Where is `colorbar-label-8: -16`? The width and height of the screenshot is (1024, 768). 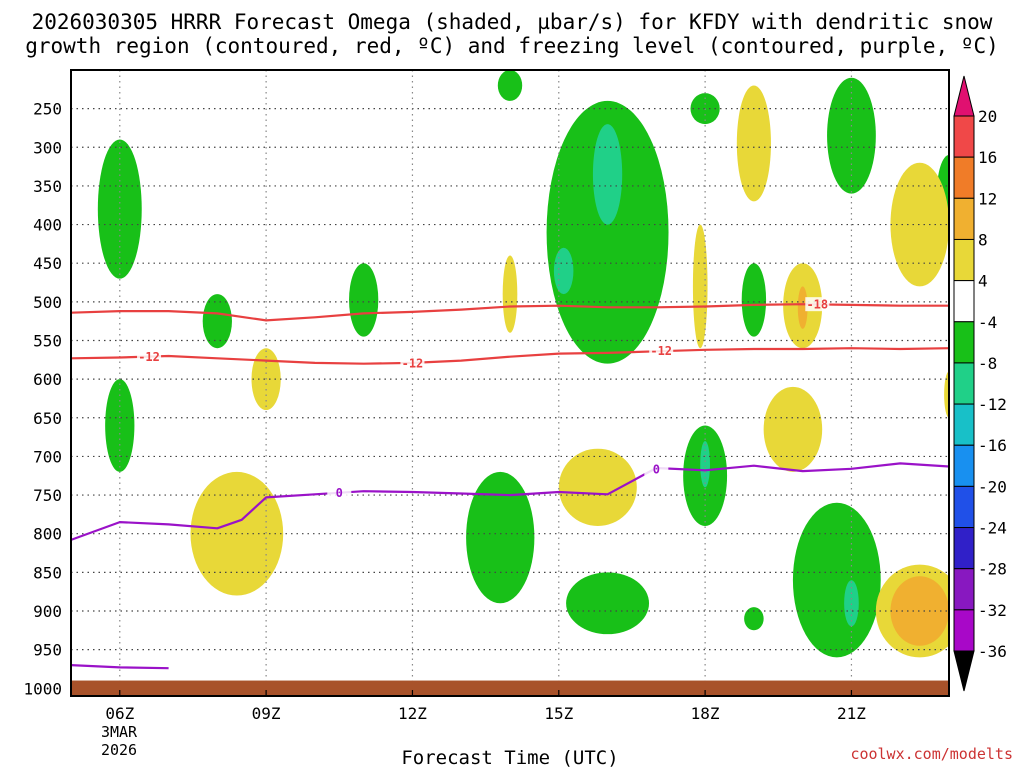 colorbar-label-8: -16 is located at coordinates (992, 445).